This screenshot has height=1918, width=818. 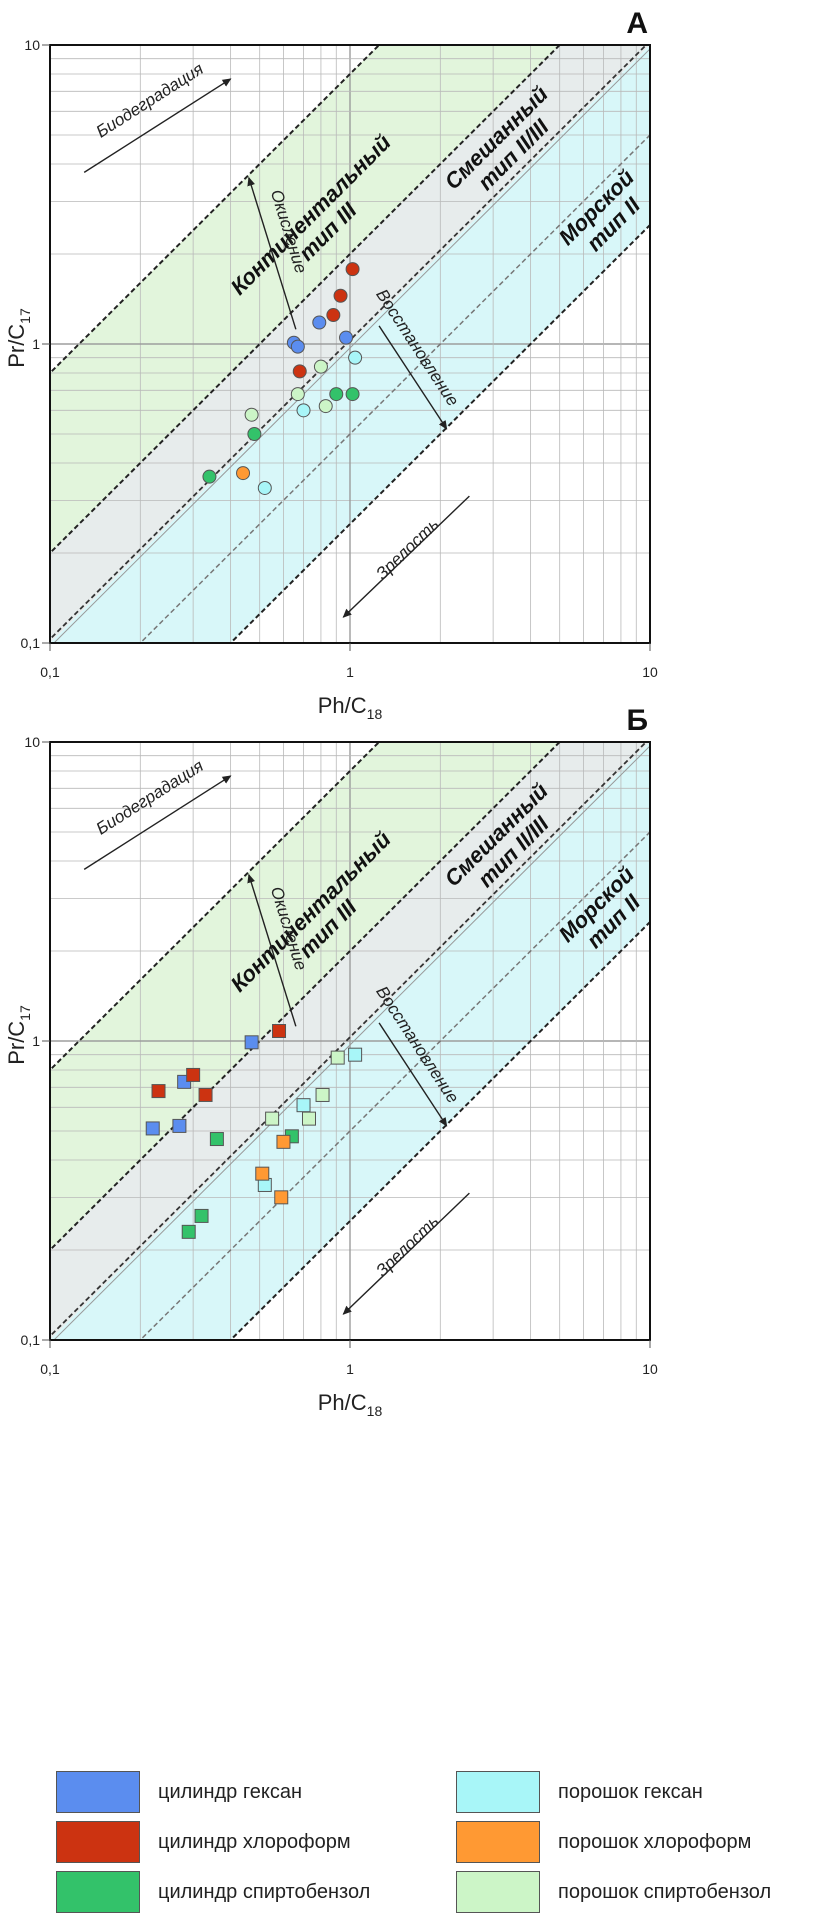 What do you see at coordinates (272, 950) in the screenshot?
I see `oxidation-arrow` at bounding box center [272, 950].